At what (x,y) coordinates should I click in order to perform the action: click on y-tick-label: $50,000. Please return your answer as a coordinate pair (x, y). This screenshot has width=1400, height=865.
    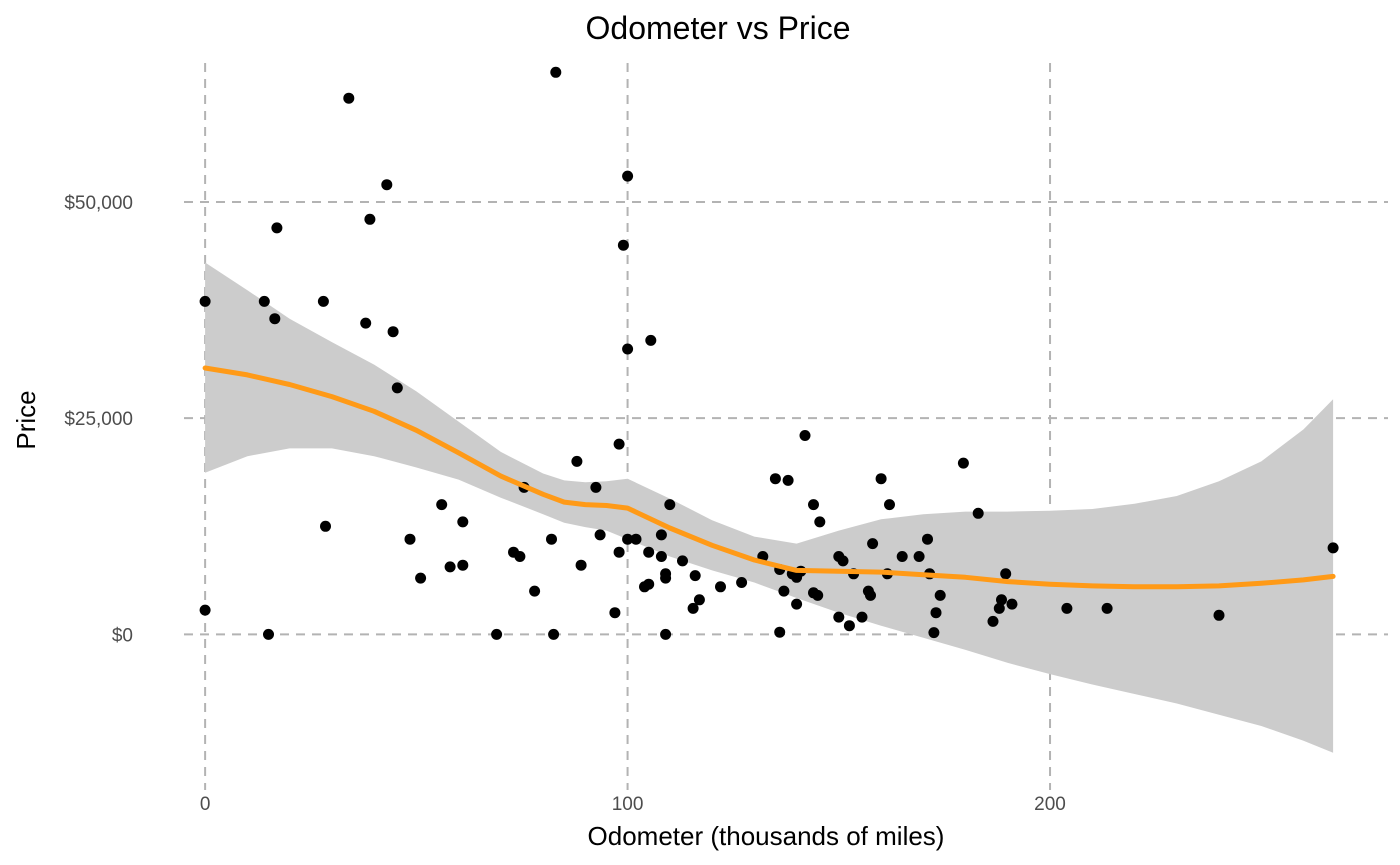
    Looking at the image, I should click on (98, 203).